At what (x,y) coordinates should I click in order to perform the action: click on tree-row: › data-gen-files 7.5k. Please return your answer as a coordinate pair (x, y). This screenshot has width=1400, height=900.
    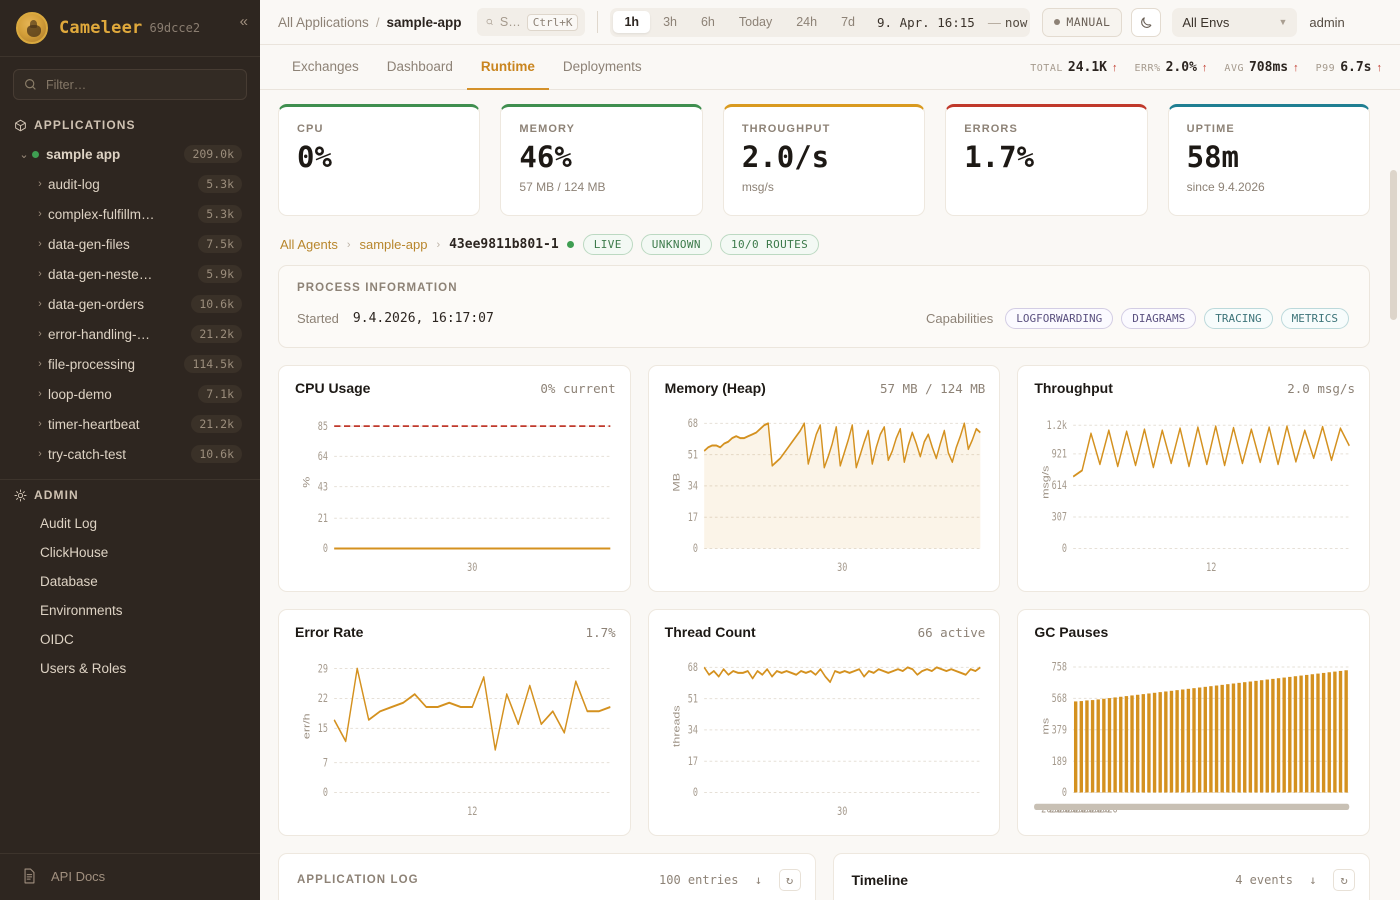
    Looking at the image, I should click on (130, 244).